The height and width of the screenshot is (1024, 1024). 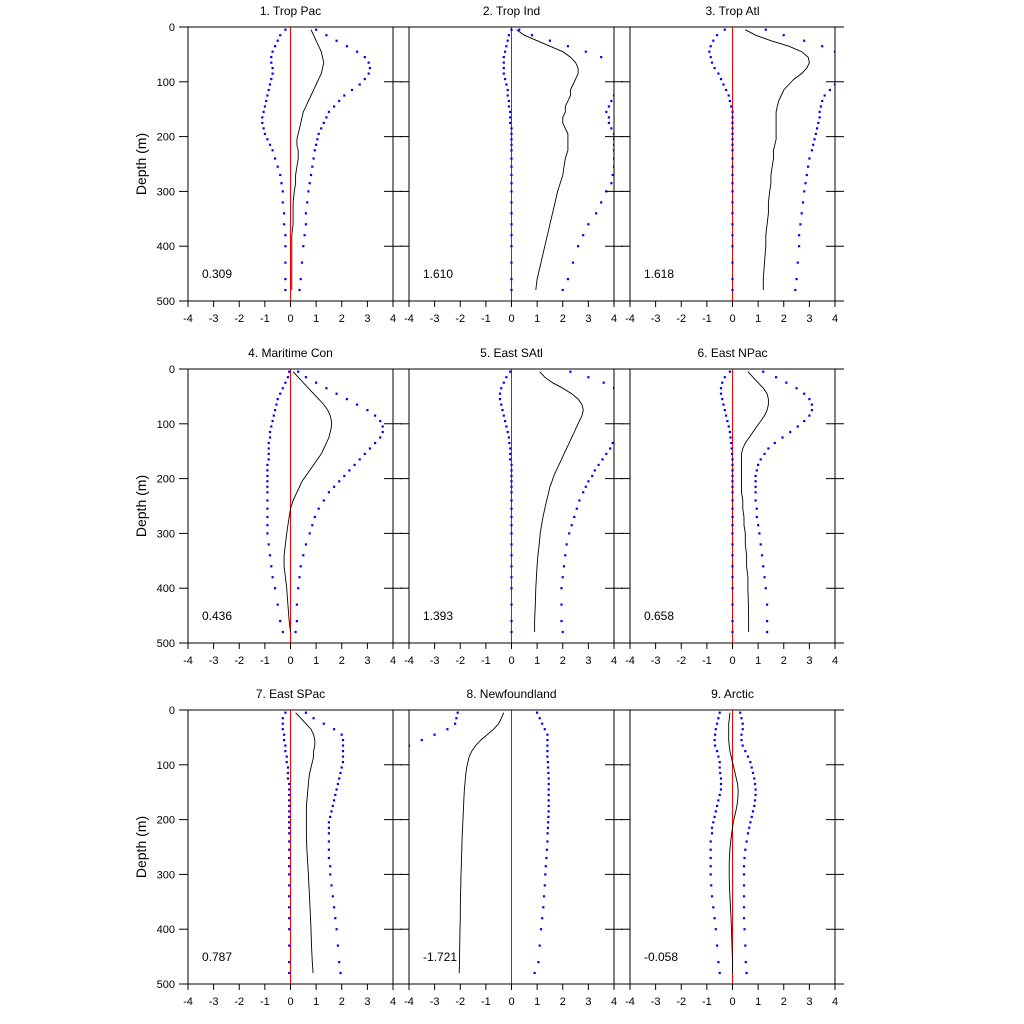 I want to click on panel-title: 4. Maritime Con, so click(x=290, y=353).